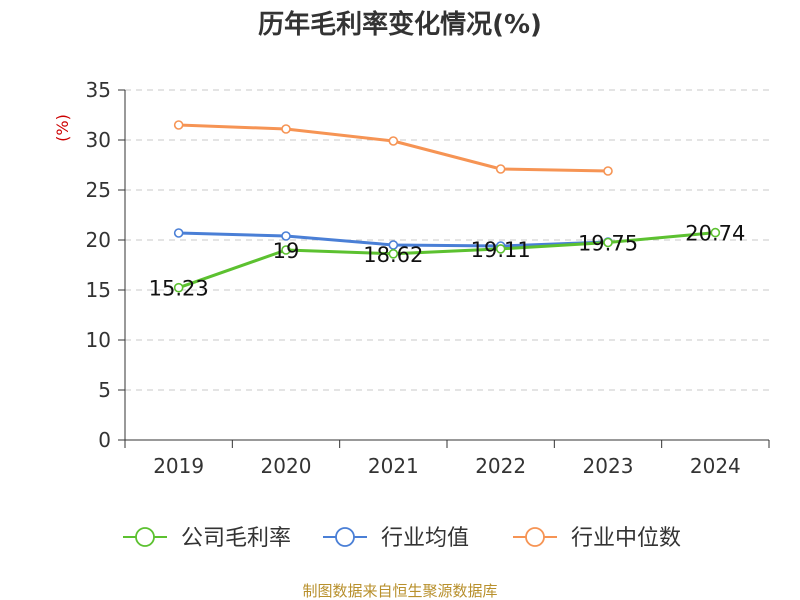 This screenshot has width=800, height=600. I want to click on legend-label-1: 行业均值, so click(425, 538).